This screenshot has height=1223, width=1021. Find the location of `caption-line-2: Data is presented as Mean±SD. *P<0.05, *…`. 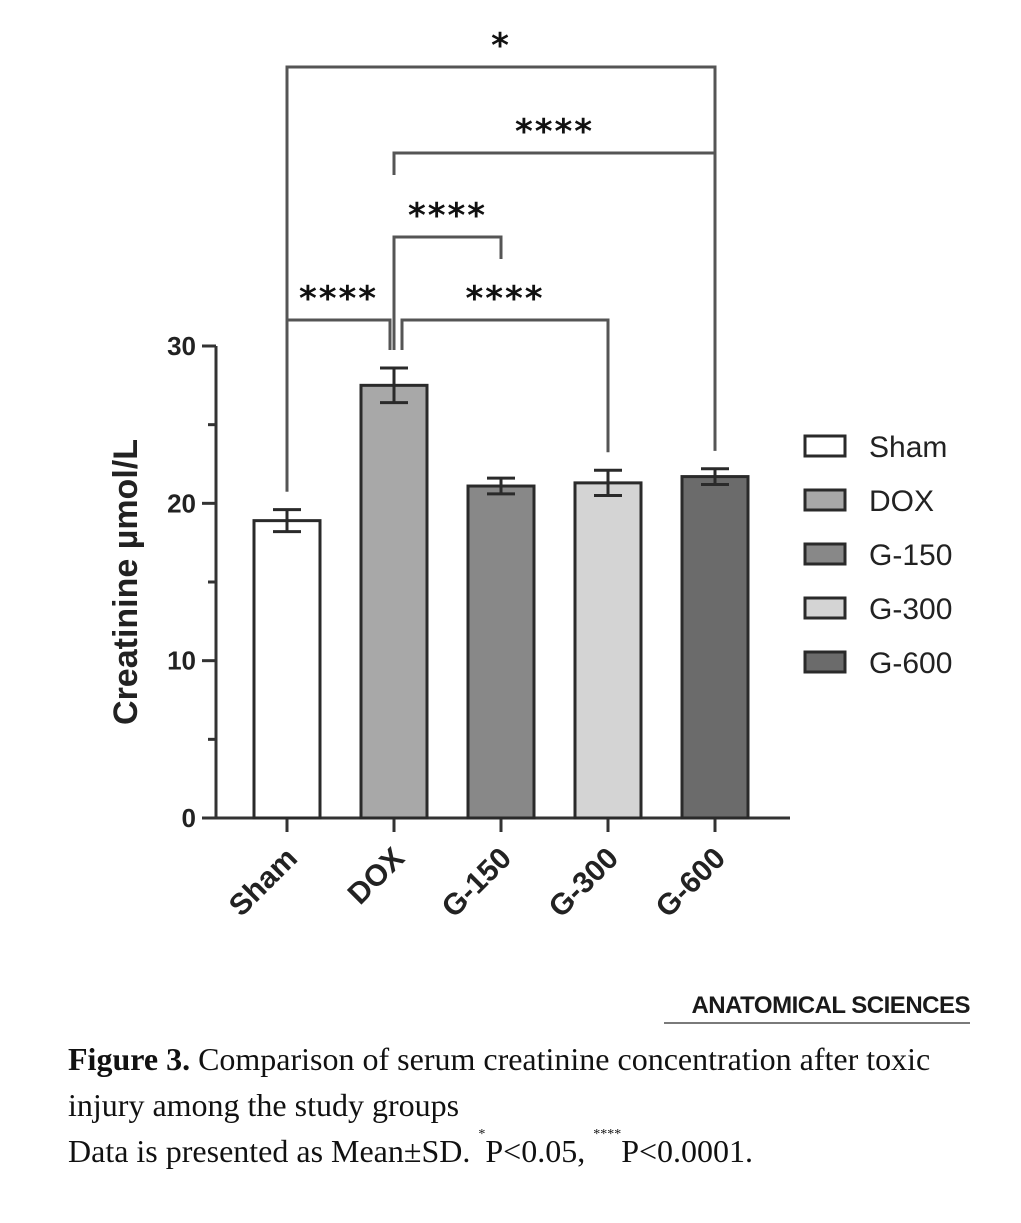

caption-line-2: Data is presented as Mean±SD. *P<0.05, *… is located at coordinates (524, 1151).